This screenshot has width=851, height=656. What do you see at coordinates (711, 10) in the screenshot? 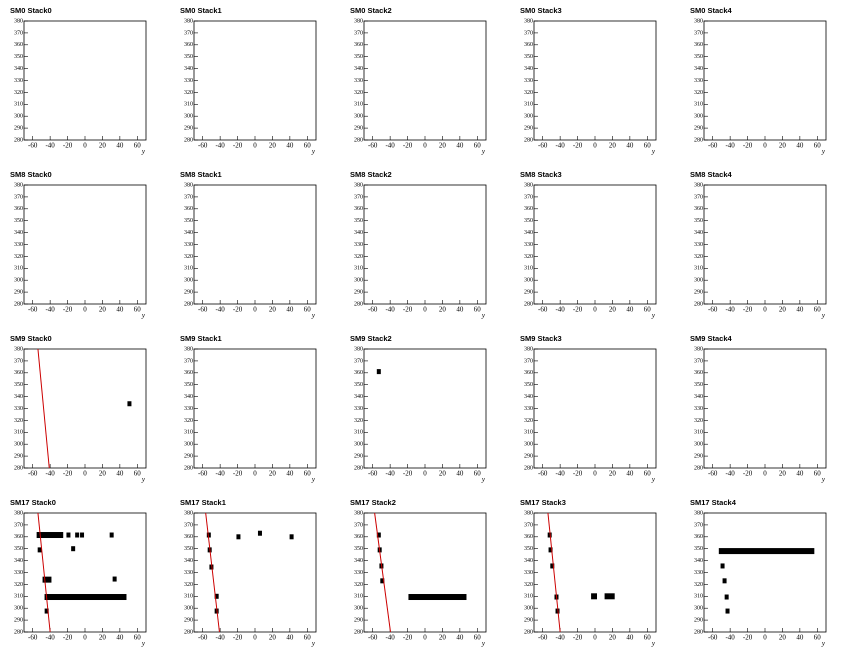
I see `panel-title: SM0 Stack4` at bounding box center [711, 10].